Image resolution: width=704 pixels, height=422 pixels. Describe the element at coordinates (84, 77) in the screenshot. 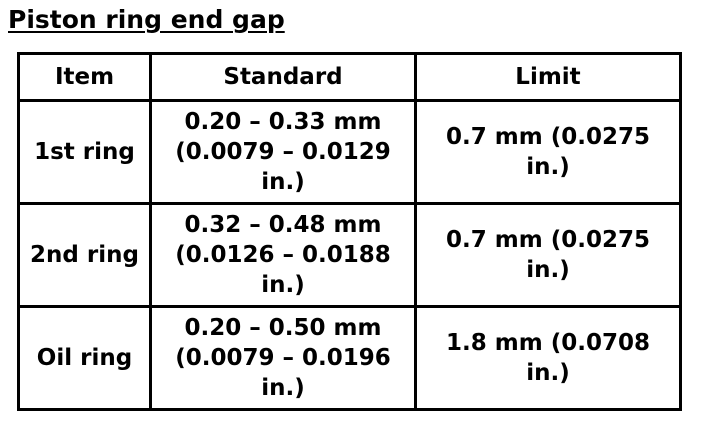

I see `column-header: Item` at that location.